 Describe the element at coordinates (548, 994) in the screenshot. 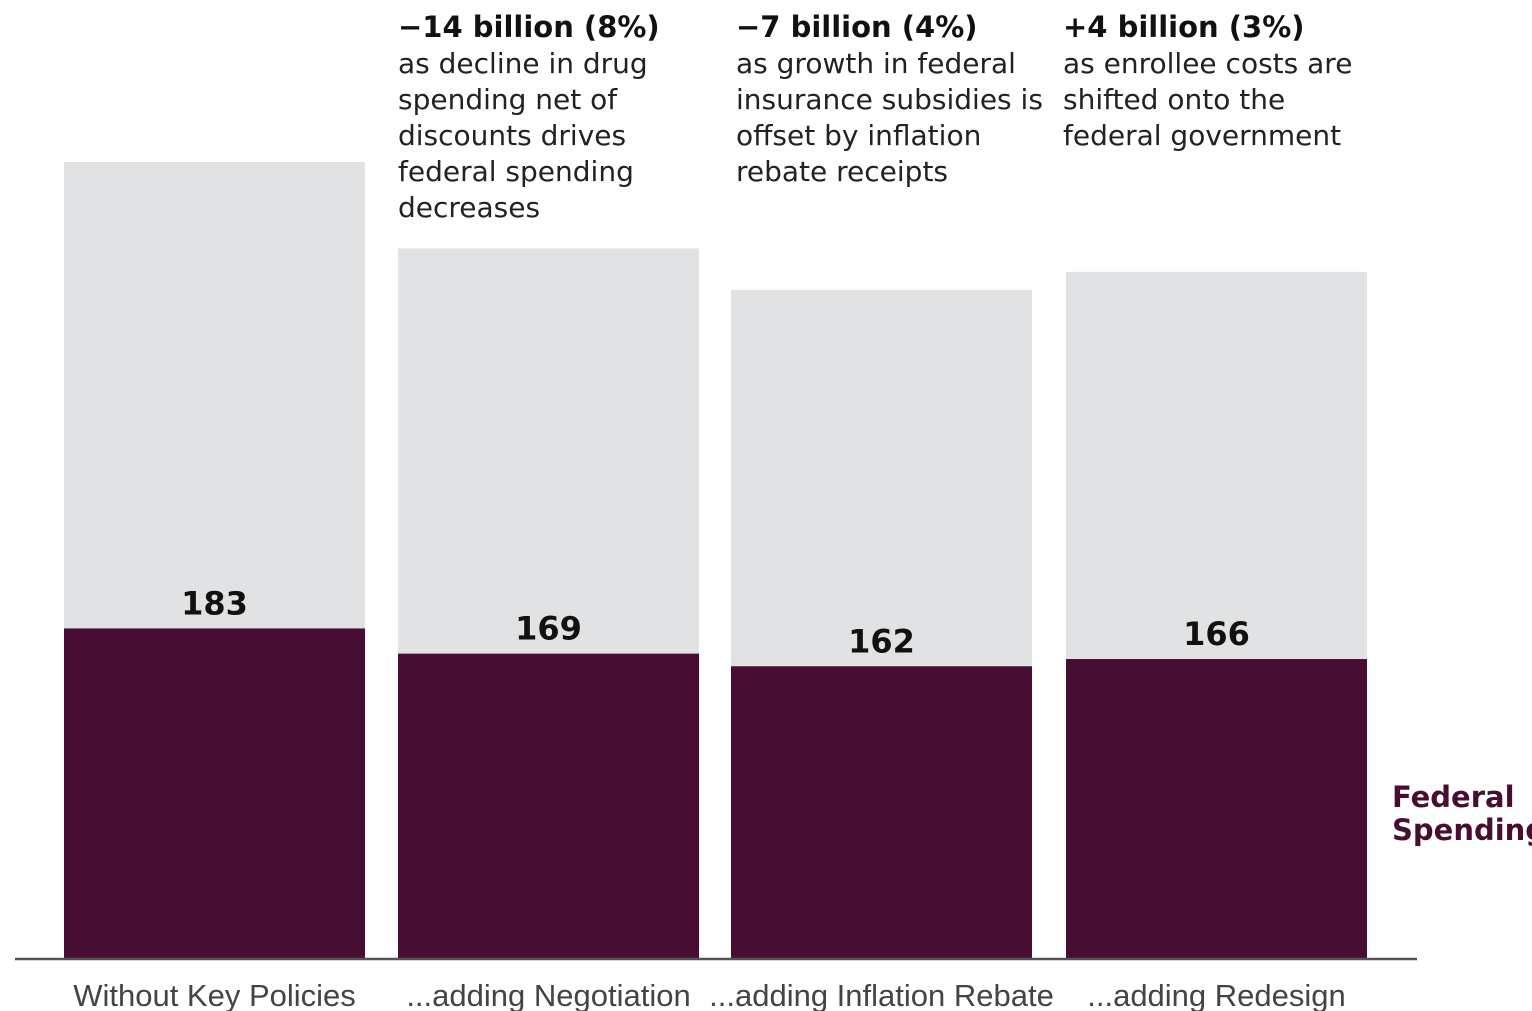

I see `category-label: ...adding Negotiation` at that location.